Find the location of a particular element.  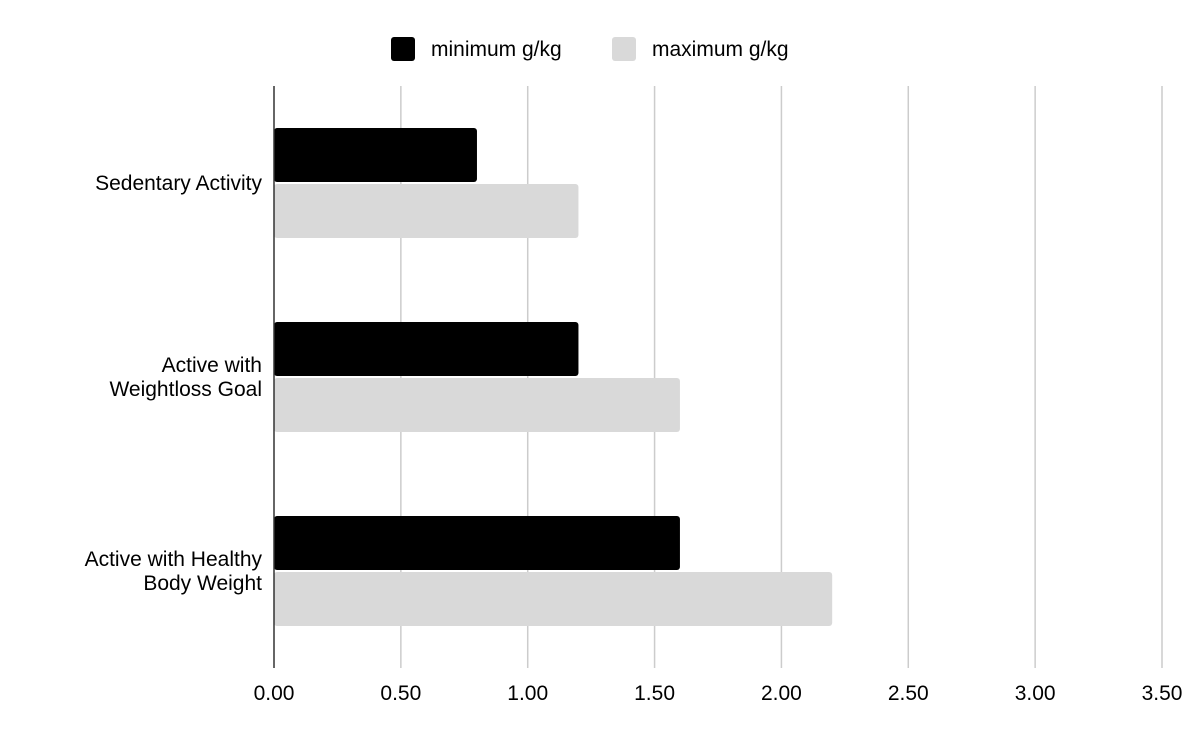

category-label-line: Active with Healthy is located at coordinates (174, 559).